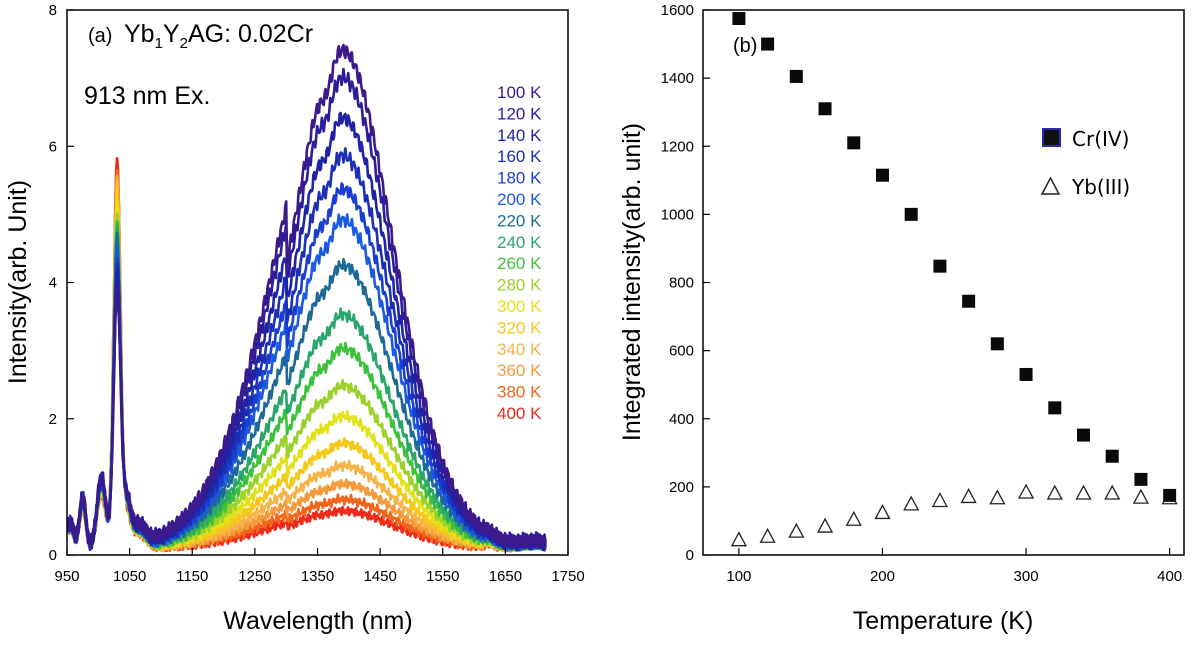 The image size is (1200, 647). What do you see at coordinates (442, 576) in the screenshot?
I see `a-x-tick-label: 1550` at bounding box center [442, 576].